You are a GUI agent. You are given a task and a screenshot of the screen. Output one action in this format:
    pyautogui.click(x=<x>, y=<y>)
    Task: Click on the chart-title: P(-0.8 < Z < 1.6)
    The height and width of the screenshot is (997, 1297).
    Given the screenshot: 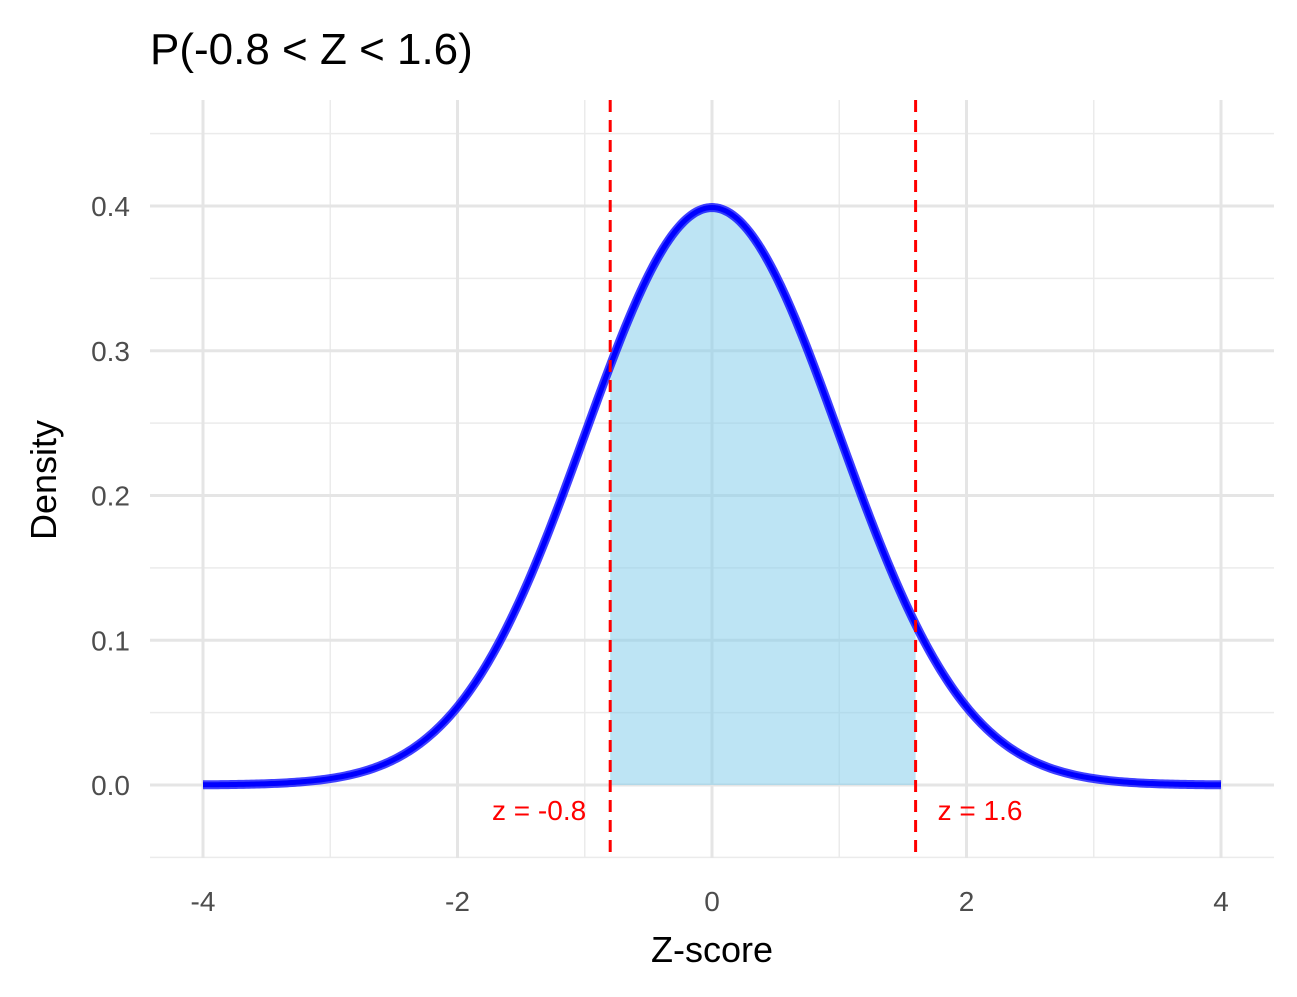 What is the action you would take?
    pyautogui.click(x=311, y=49)
    